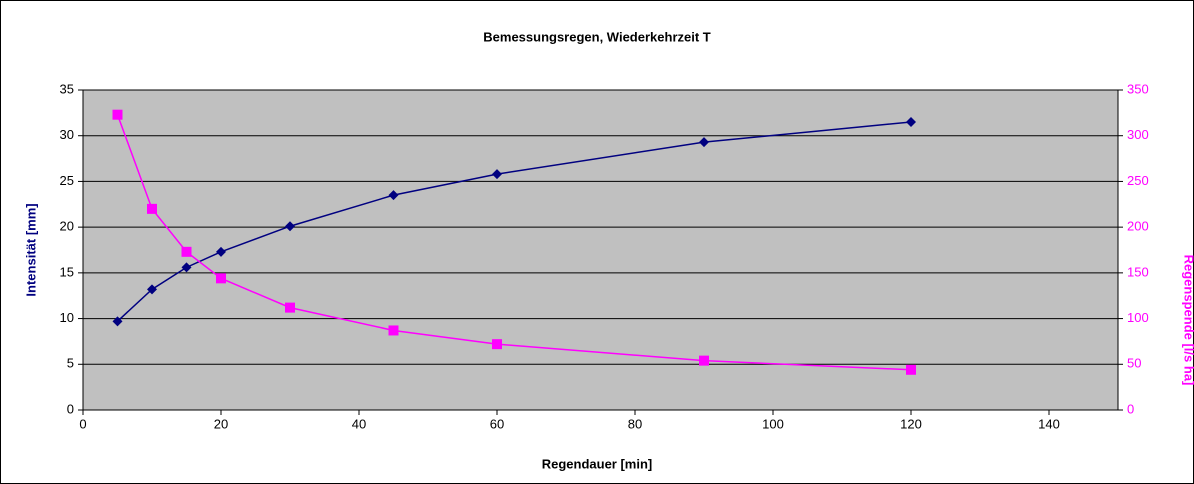  I want to click on y2-tick-label: 300, so click(1138, 134).